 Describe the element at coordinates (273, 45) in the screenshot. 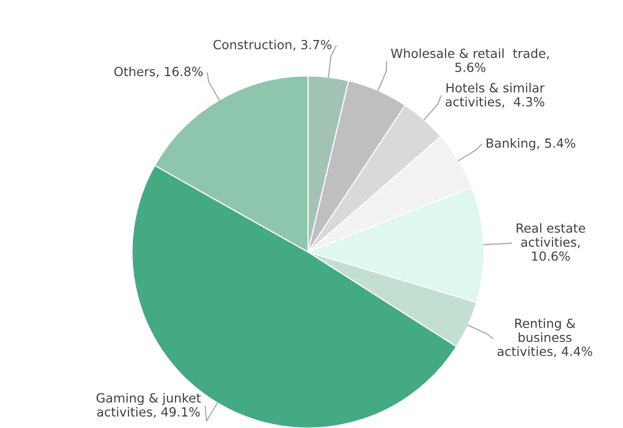

I see `slice-label: Construction, 3.7%` at that location.